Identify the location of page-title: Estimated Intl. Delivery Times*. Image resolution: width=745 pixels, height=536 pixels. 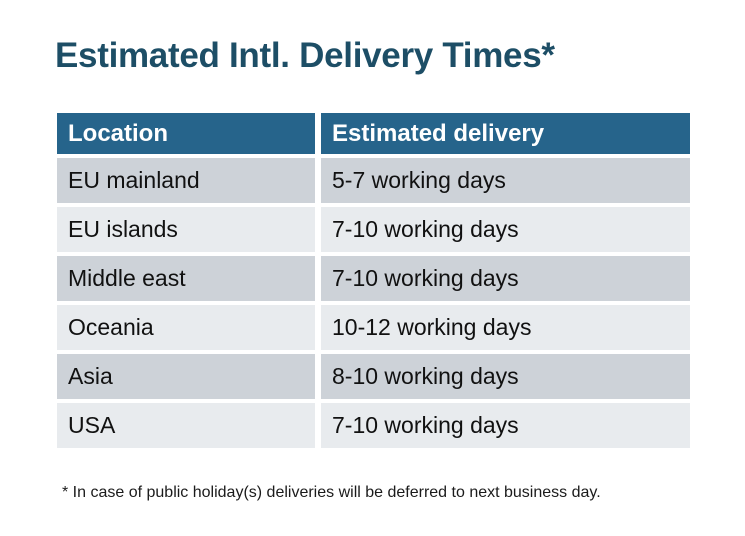
(305, 55).